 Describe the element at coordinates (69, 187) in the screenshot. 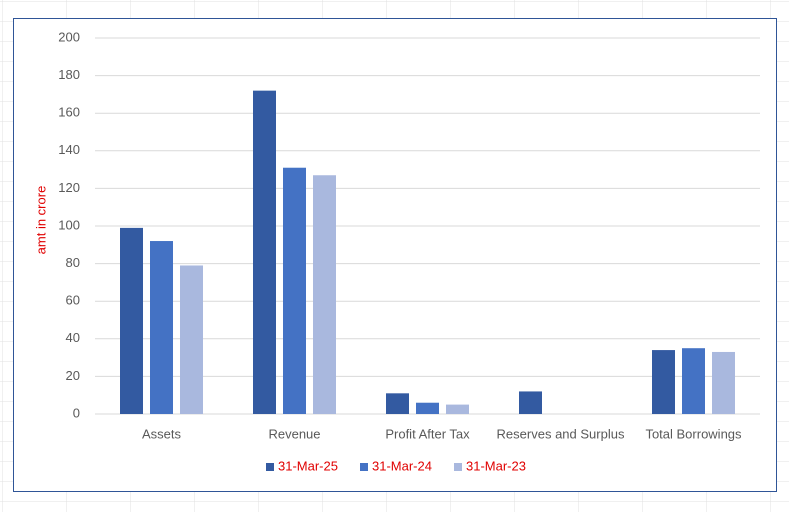

I see `y-tick-label: 120` at that location.